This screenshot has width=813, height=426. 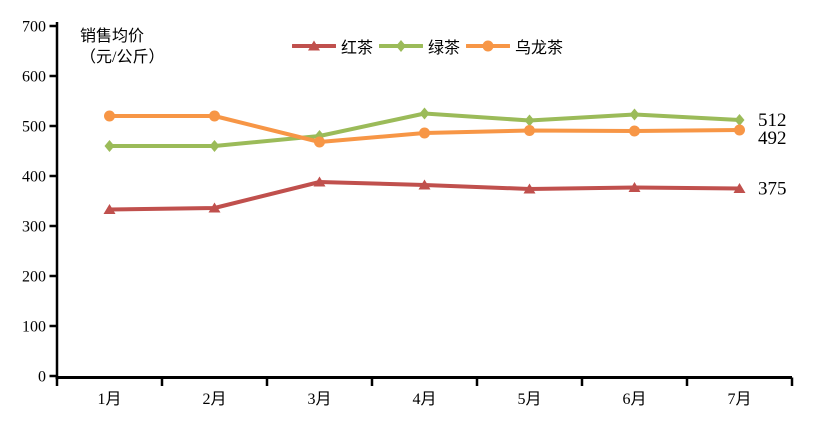 What do you see at coordinates (424, 195) in the screenshot?
I see `series-红茶` at bounding box center [424, 195].